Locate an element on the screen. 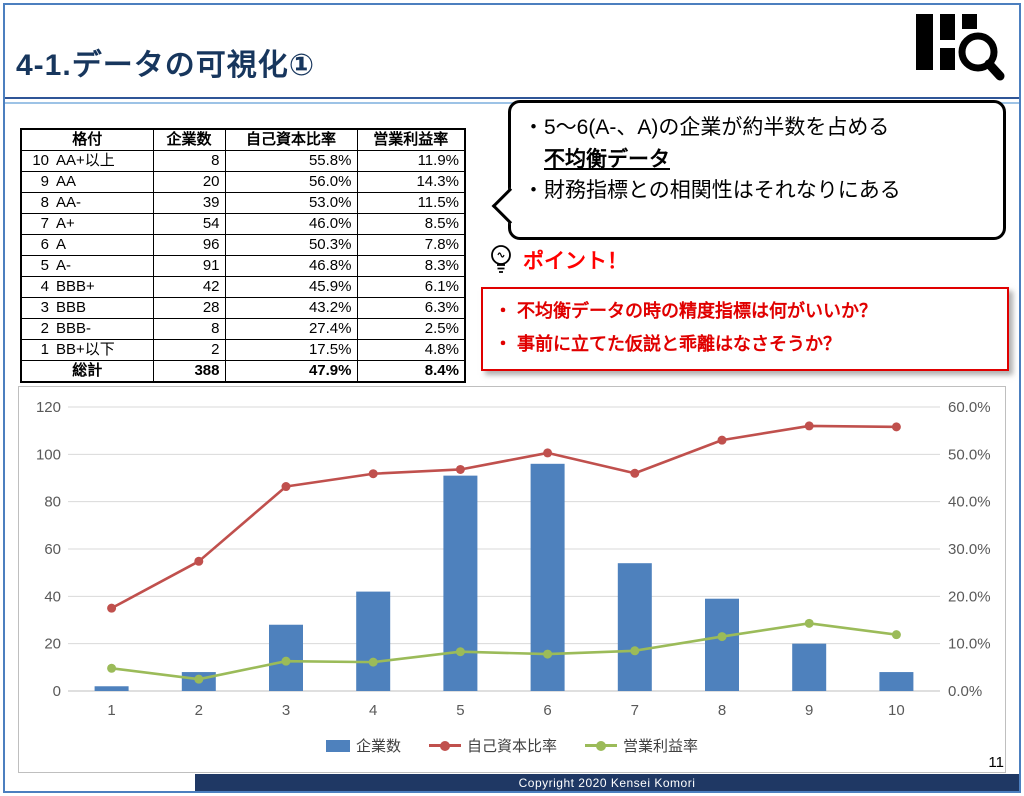 The width and height of the screenshot is (1024, 796). left-axis-label: 60 is located at coordinates (52, 549).